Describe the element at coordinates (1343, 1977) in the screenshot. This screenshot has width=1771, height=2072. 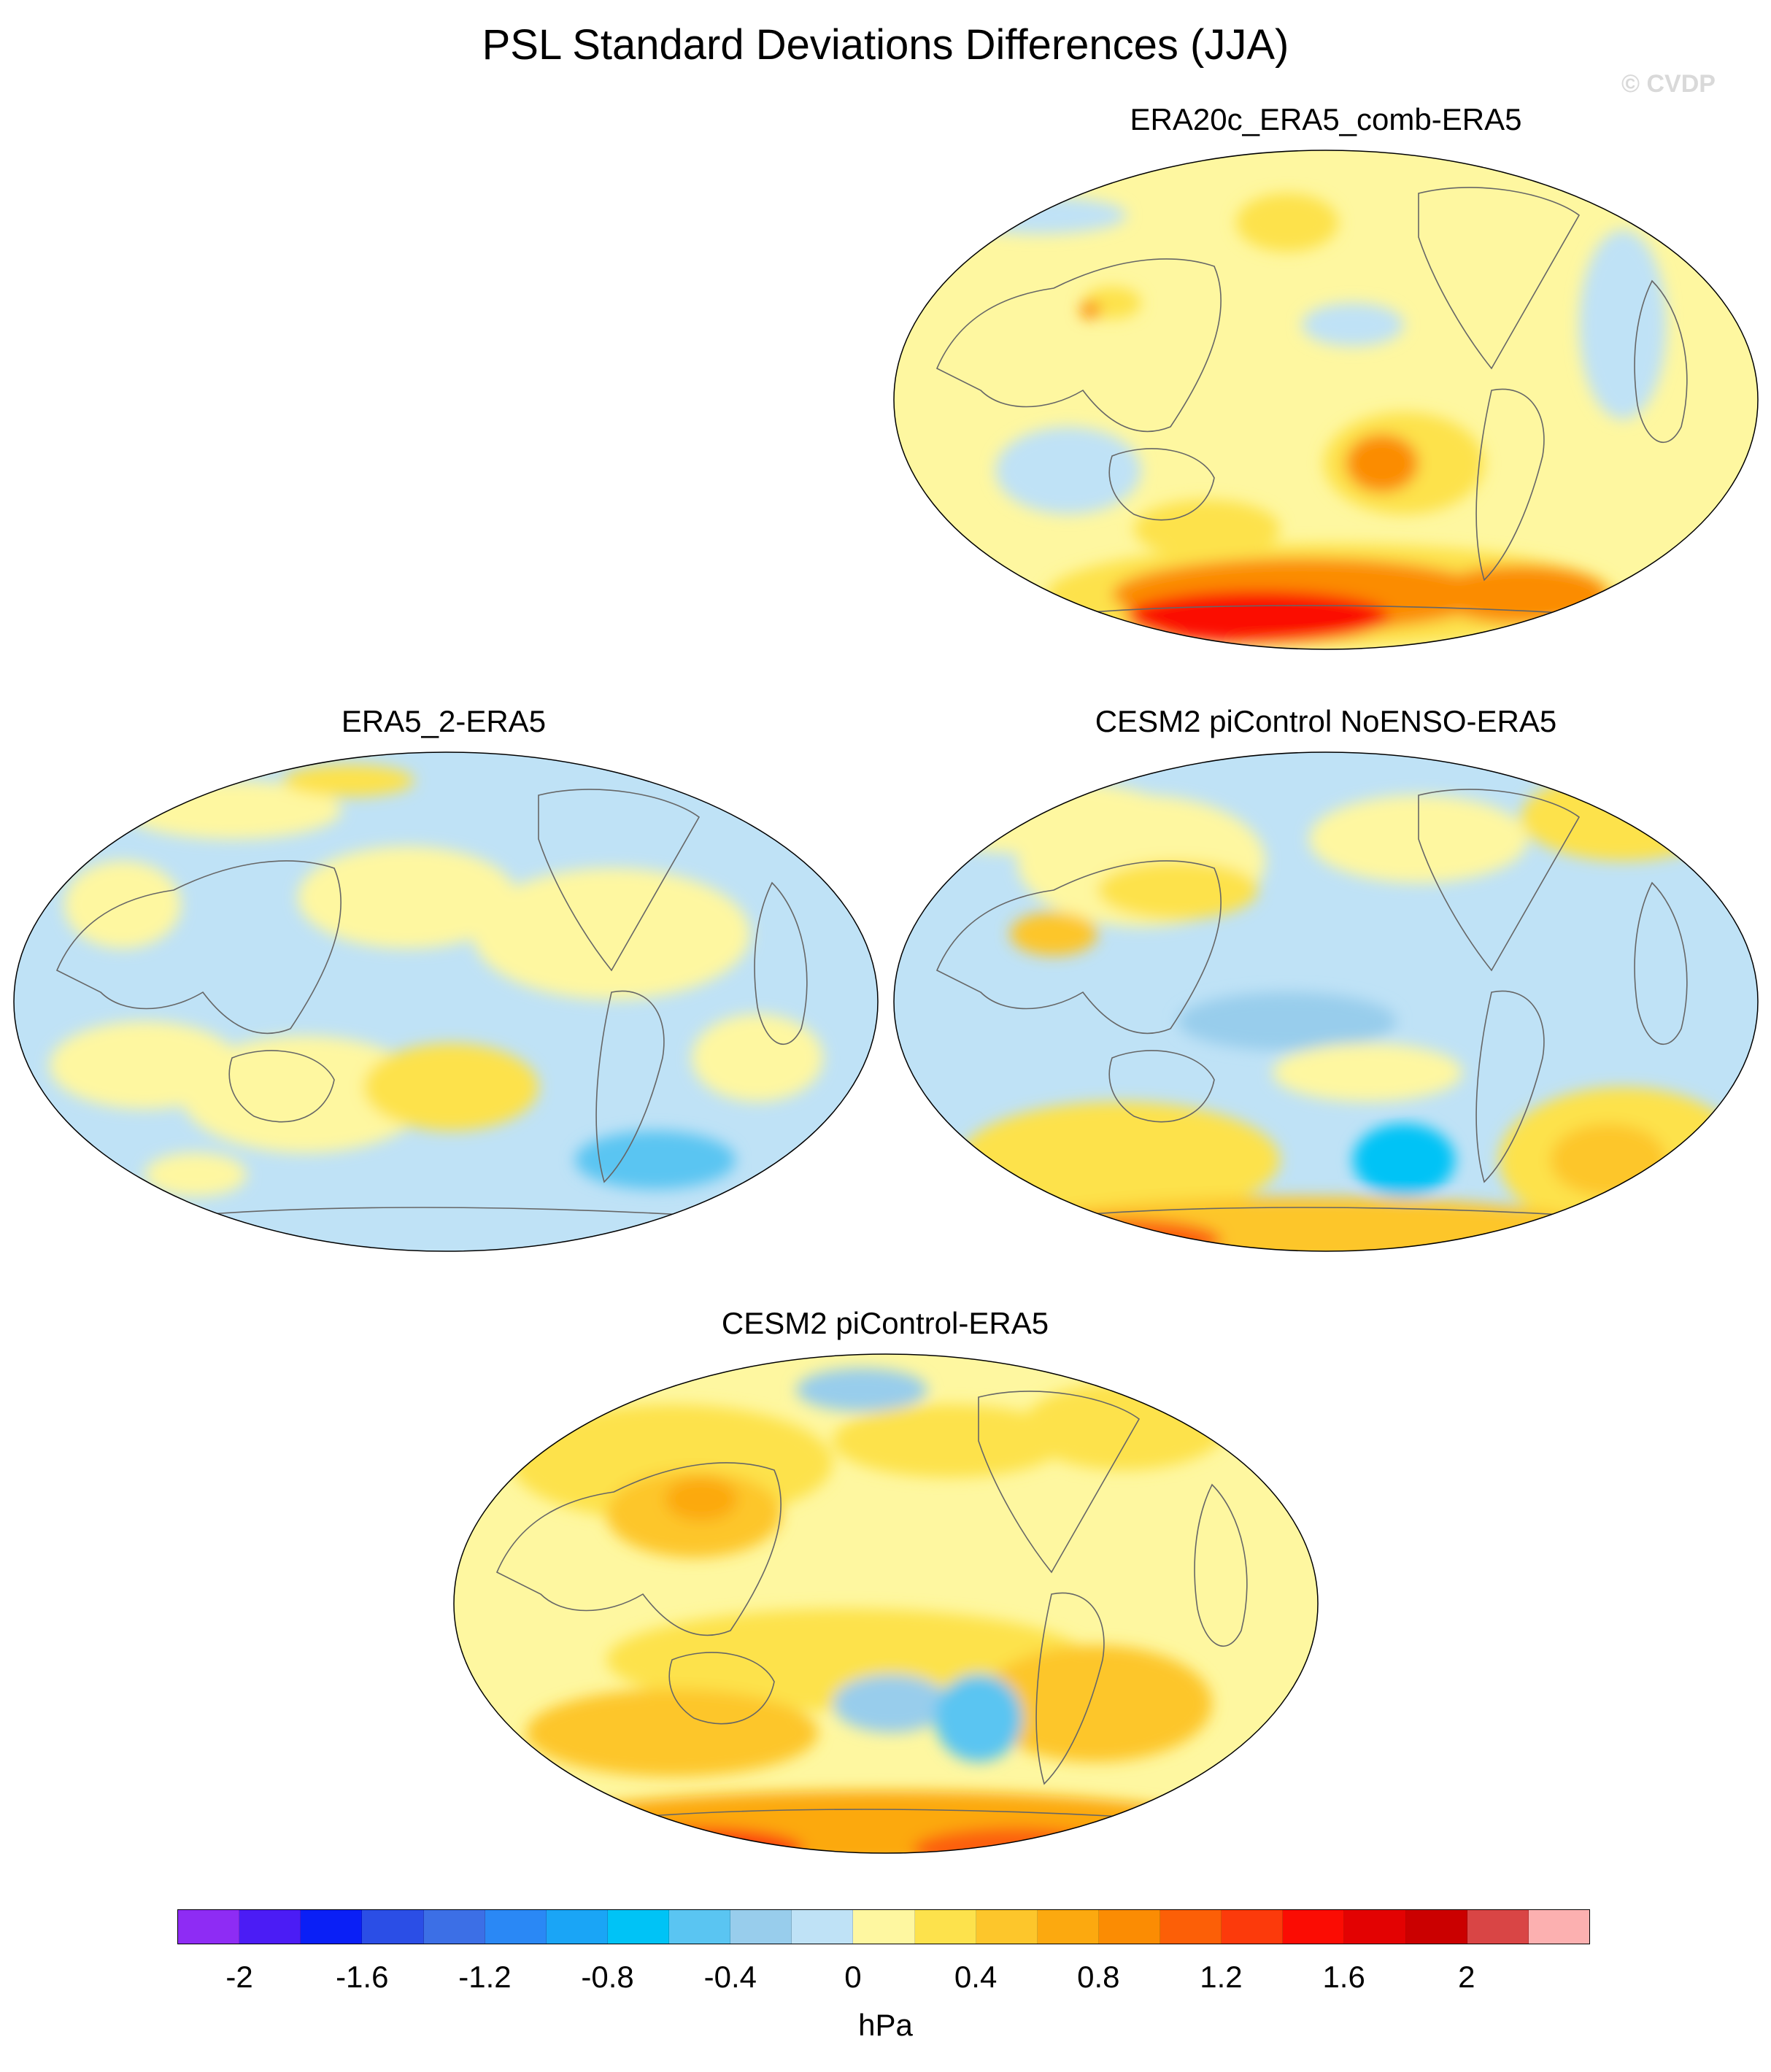
I see `colorbar-tick-label: 1.6` at that location.